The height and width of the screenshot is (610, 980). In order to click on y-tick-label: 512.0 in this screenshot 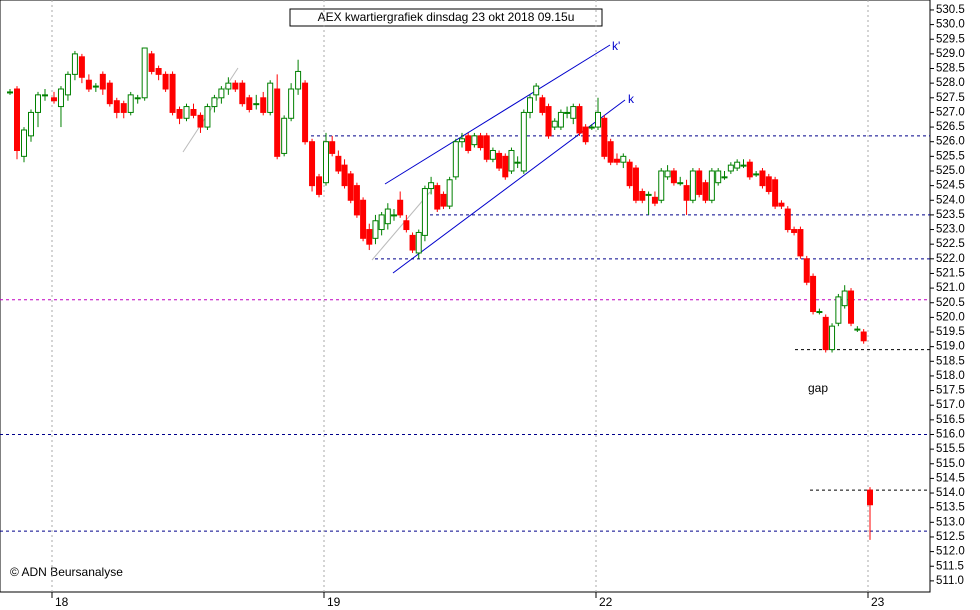, I will do `click(950, 552)`.